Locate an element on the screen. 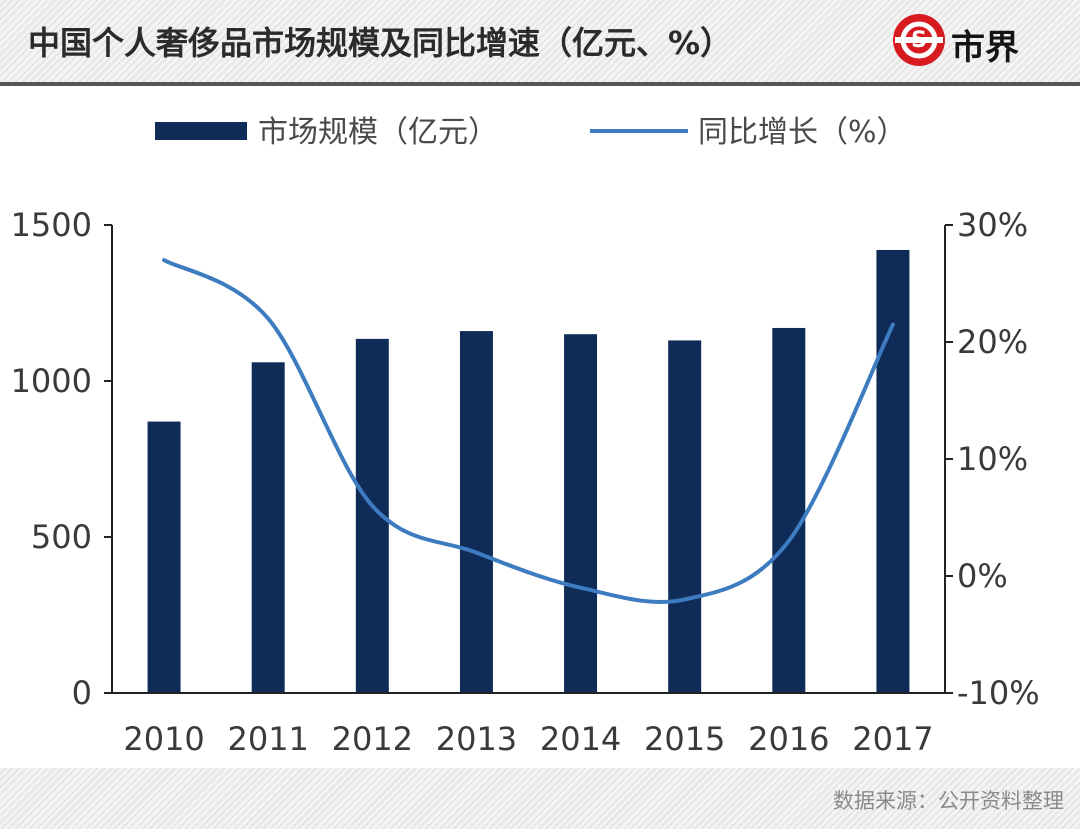  y-right-tick-label: 30% is located at coordinates (992, 225).